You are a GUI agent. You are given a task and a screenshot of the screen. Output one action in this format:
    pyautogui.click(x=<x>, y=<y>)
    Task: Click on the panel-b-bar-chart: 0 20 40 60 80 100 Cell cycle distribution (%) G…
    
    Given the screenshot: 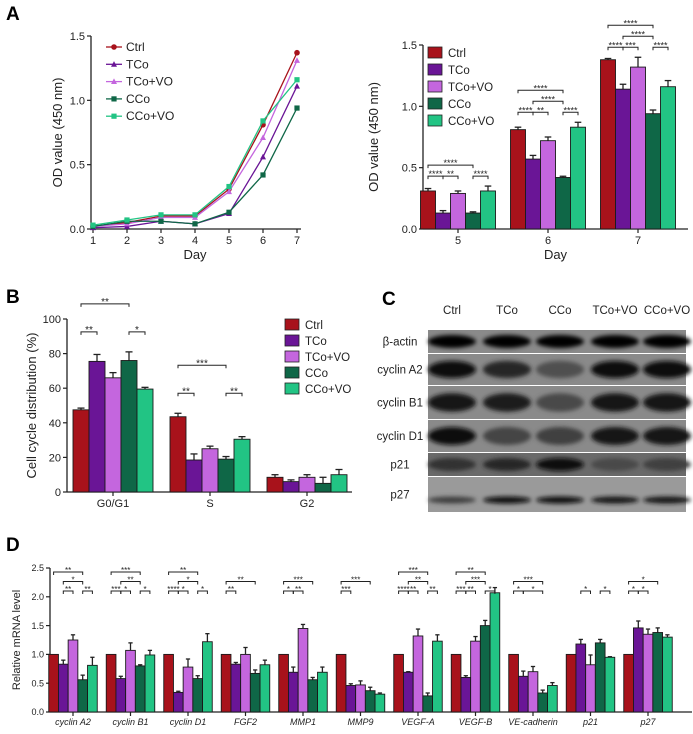 What is the action you would take?
    pyautogui.click(x=188, y=403)
    